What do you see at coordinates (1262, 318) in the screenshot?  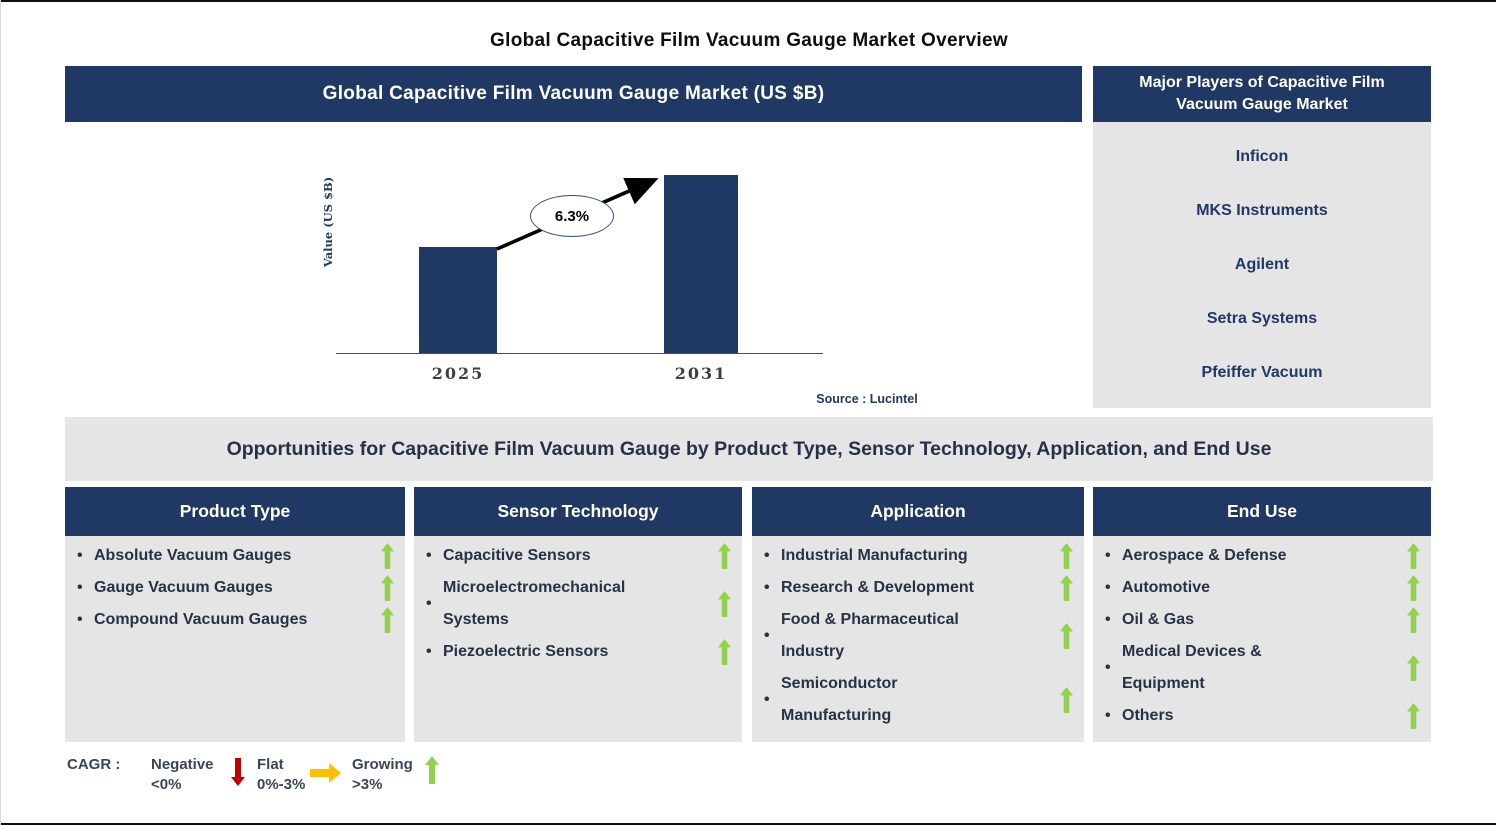 I see `player-name: Setra Systems` at bounding box center [1262, 318].